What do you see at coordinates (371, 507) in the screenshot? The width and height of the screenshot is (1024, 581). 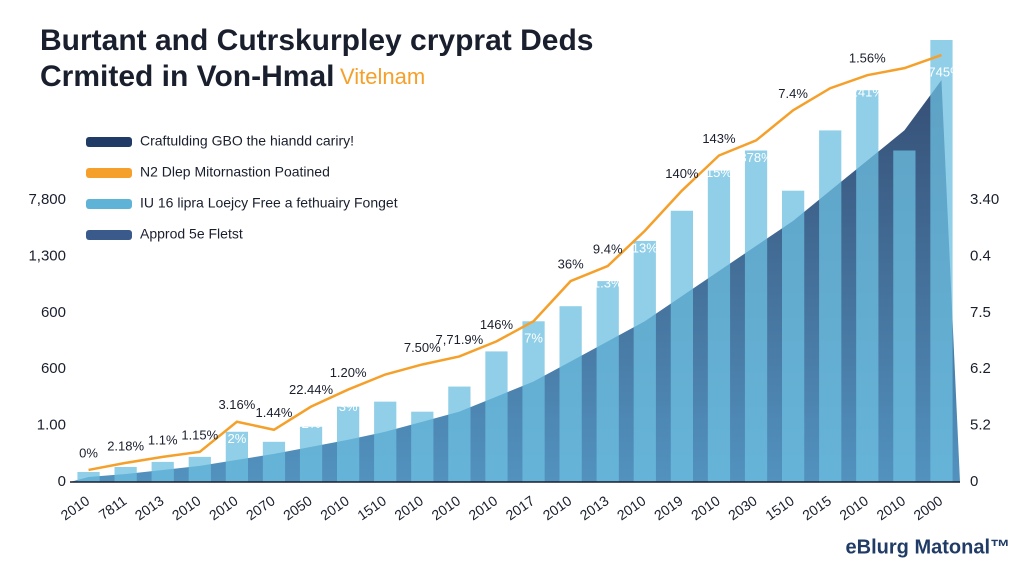 I see `x-tick-label: 1510` at bounding box center [371, 507].